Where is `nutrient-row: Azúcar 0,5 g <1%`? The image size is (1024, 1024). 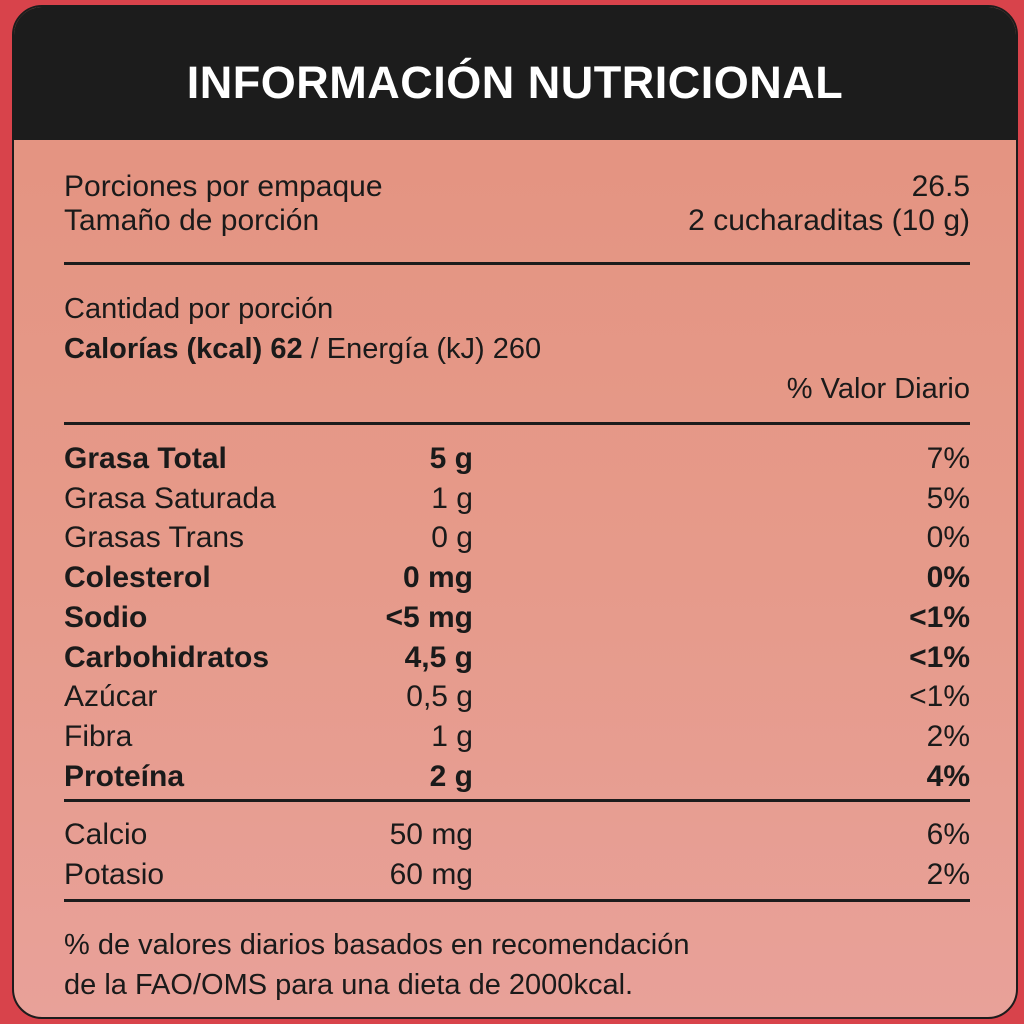 nutrient-row: Azúcar 0,5 g <1% is located at coordinates (517, 697).